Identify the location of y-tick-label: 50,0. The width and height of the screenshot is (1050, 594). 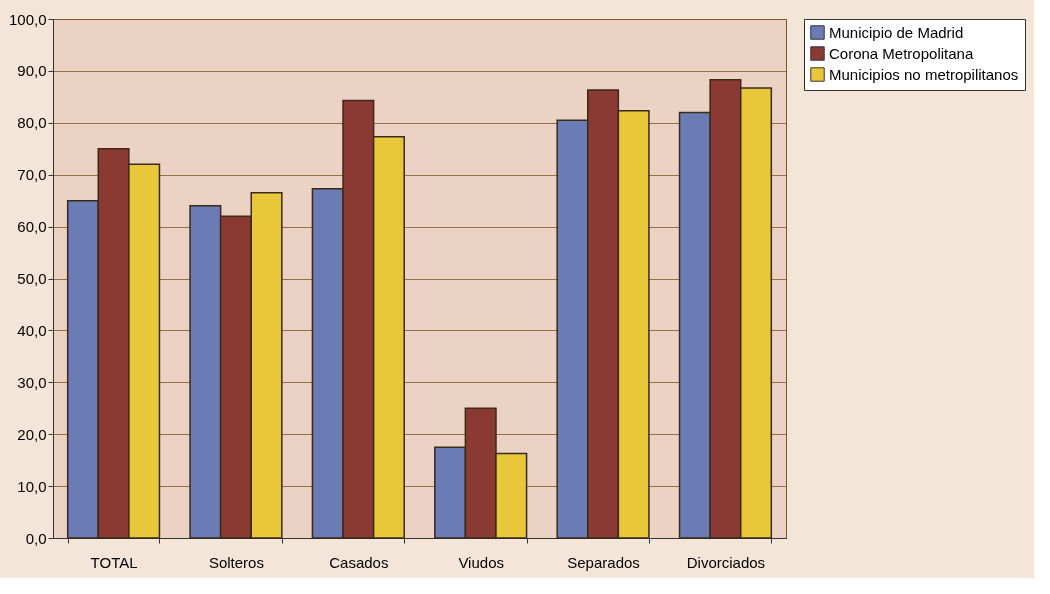
(32, 278).